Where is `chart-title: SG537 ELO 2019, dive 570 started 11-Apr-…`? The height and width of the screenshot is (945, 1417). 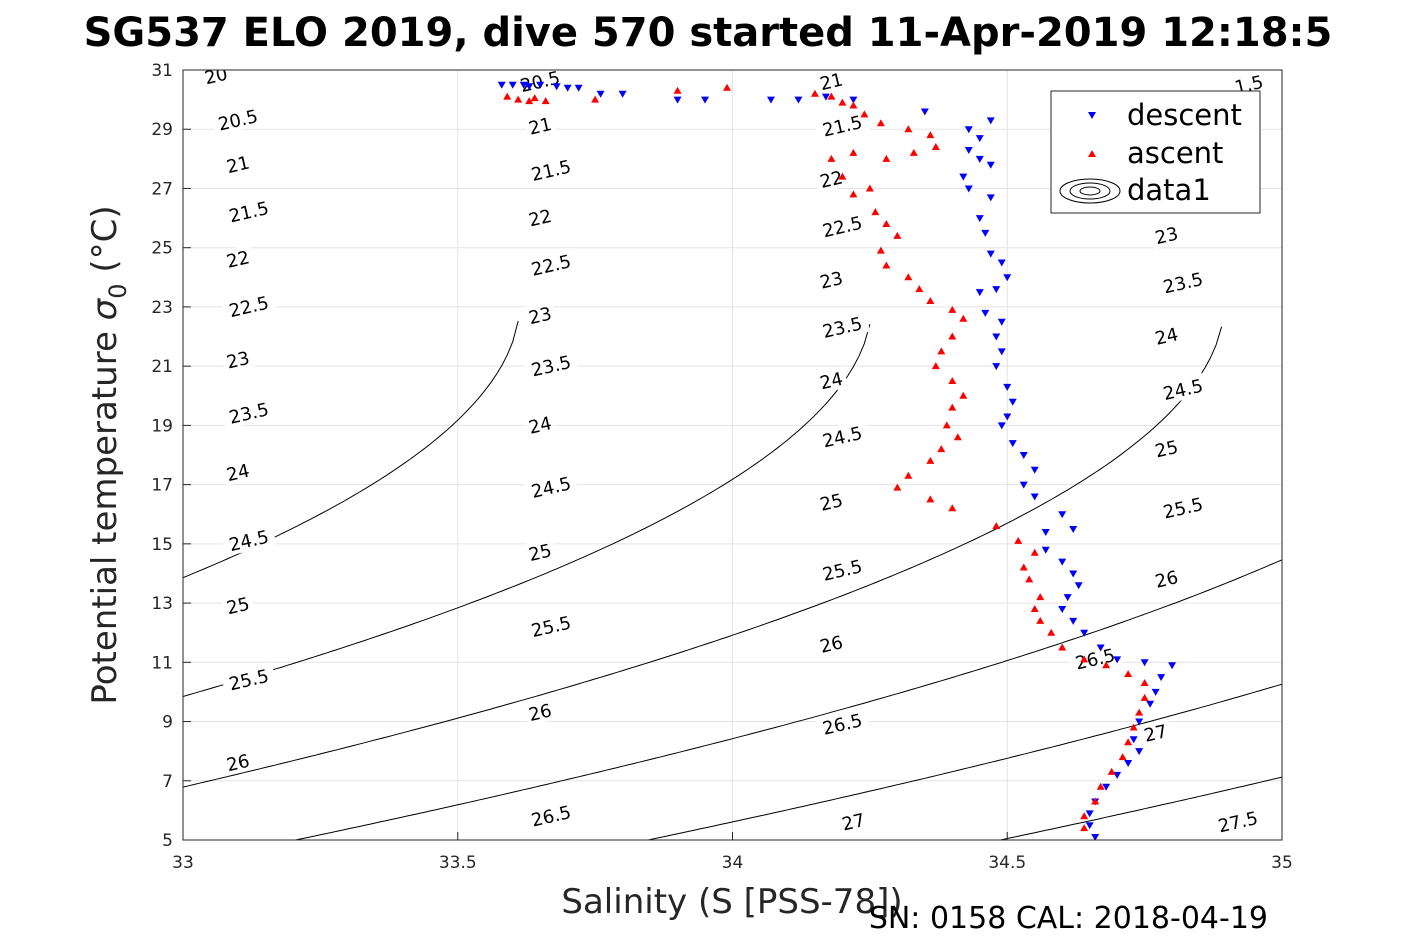 chart-title: SG537 ELO 2019, dive 570 started 11-Apr-… is located at coordinates (708, 33).